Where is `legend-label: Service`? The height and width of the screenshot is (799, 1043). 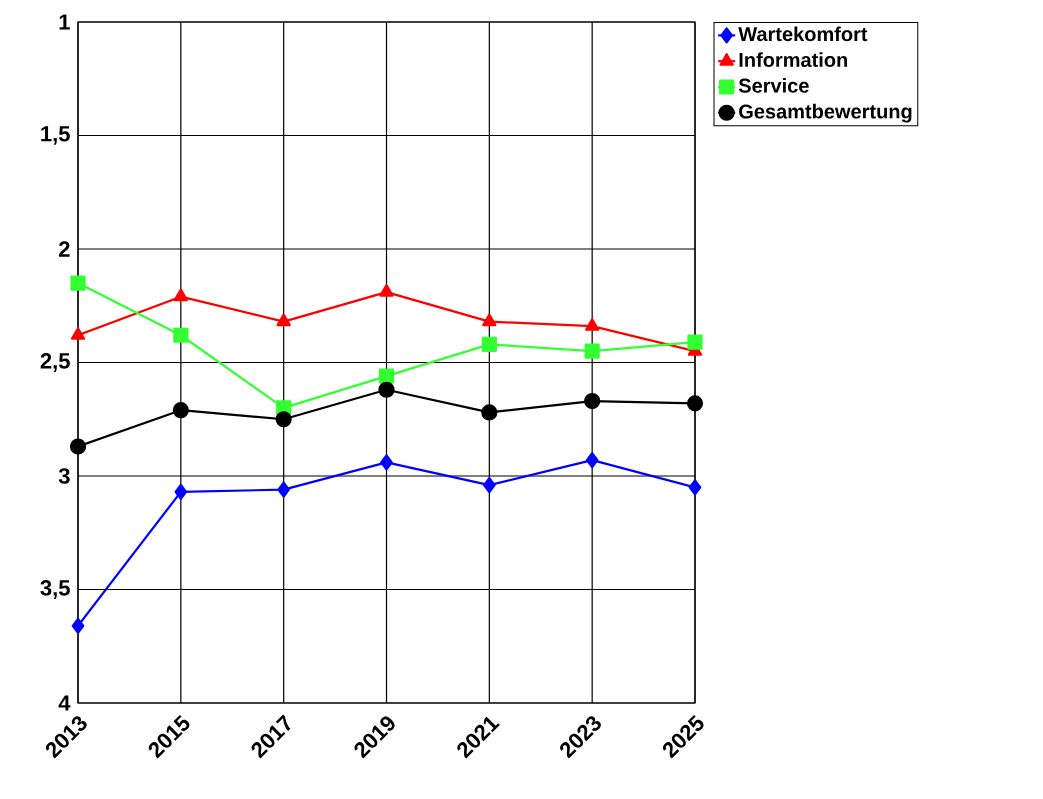
legend-label: Service is located at coordinates (773, 85).